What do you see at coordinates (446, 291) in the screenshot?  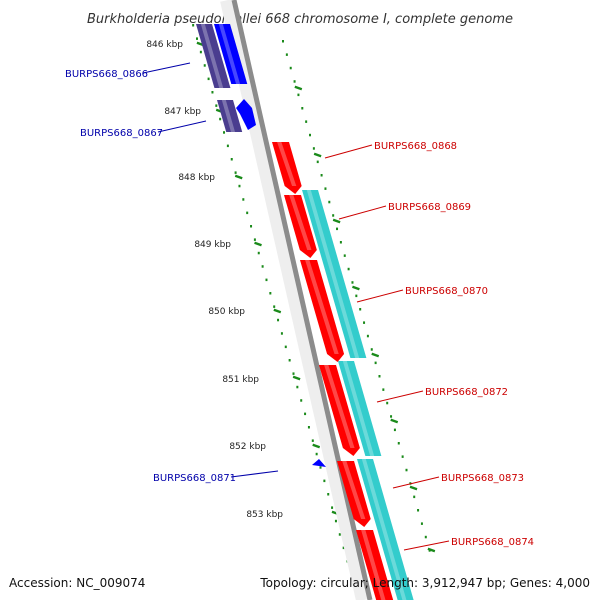 I see `gene-label: BURPS668_0870` at bounding box center [446, 291].